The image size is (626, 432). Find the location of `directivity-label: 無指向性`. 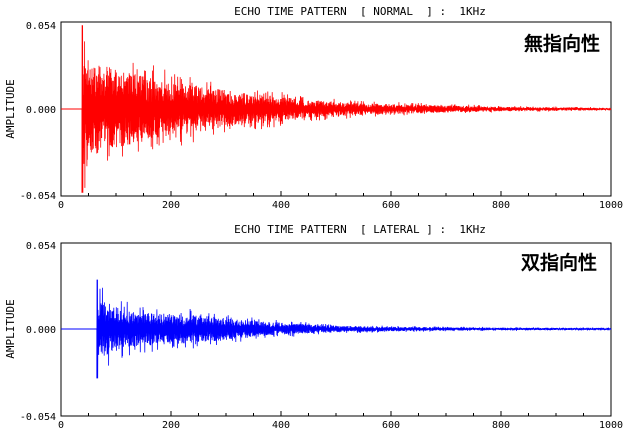

directivity-label: 無指向性 is located at coordinates (562, 43).